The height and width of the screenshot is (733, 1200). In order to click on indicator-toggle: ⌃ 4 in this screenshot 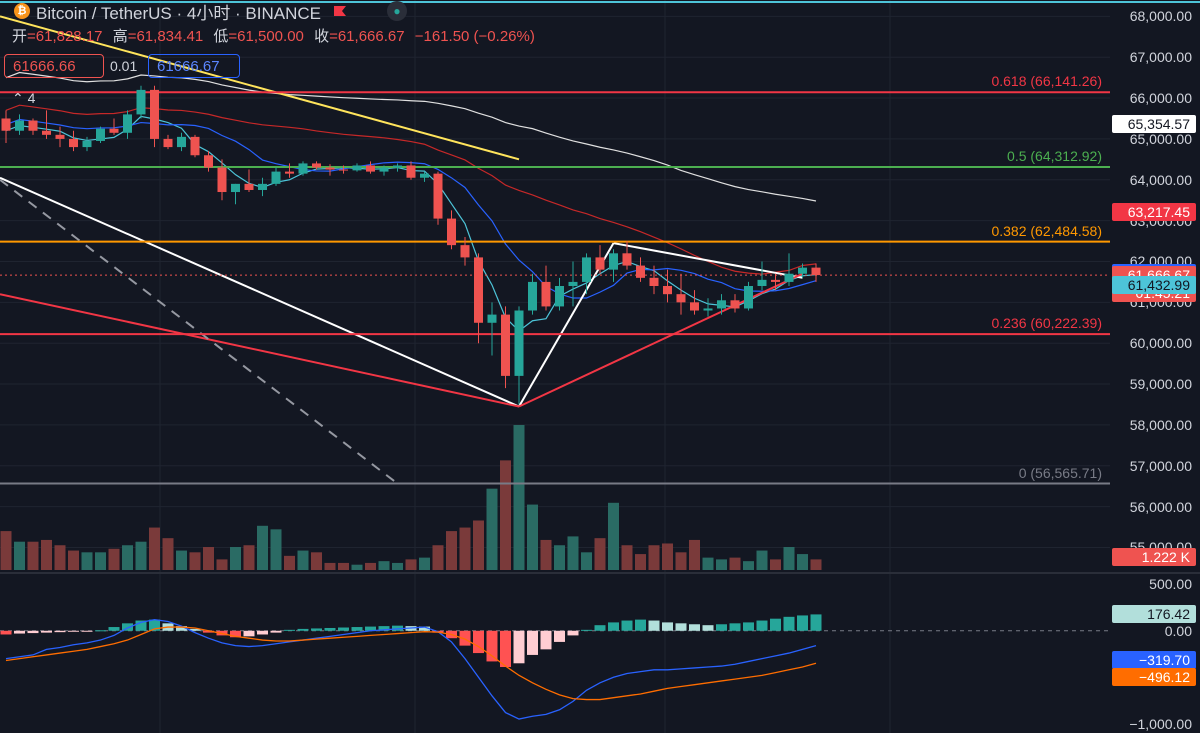, I will do `click(23, 98)`.